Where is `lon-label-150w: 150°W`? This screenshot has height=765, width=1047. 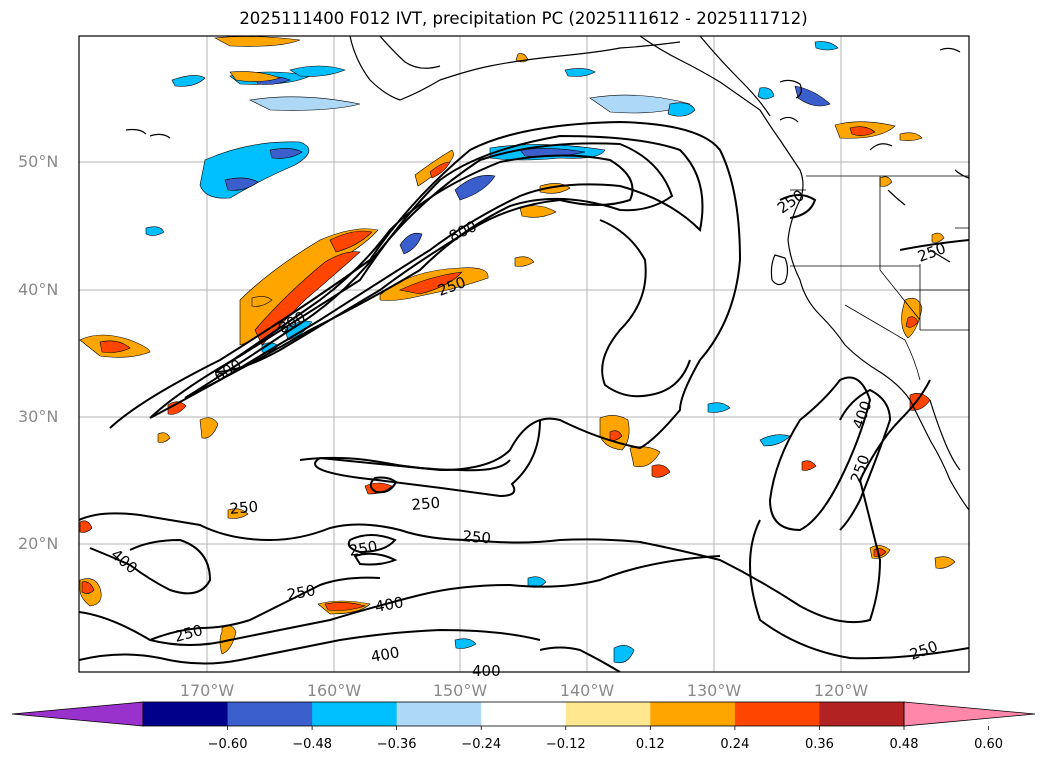 lon-label-150w: 150°W is located at coordinates (460, 690).